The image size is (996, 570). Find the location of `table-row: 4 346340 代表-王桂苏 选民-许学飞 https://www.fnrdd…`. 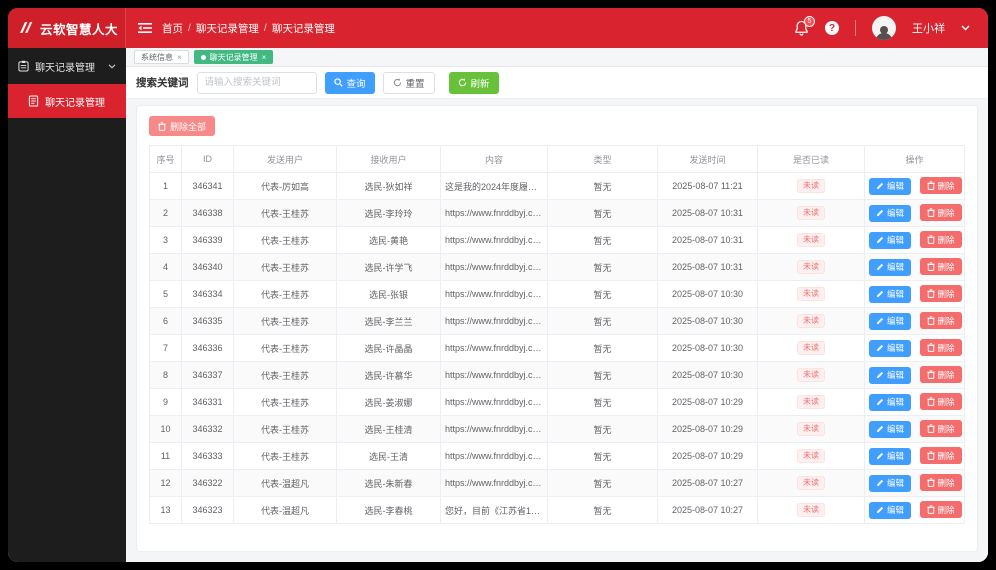

table-row: 4 346340 代表-王桂苏 选民-许学飞 https://www.fnrdd… is located at coordinates (557, 267).